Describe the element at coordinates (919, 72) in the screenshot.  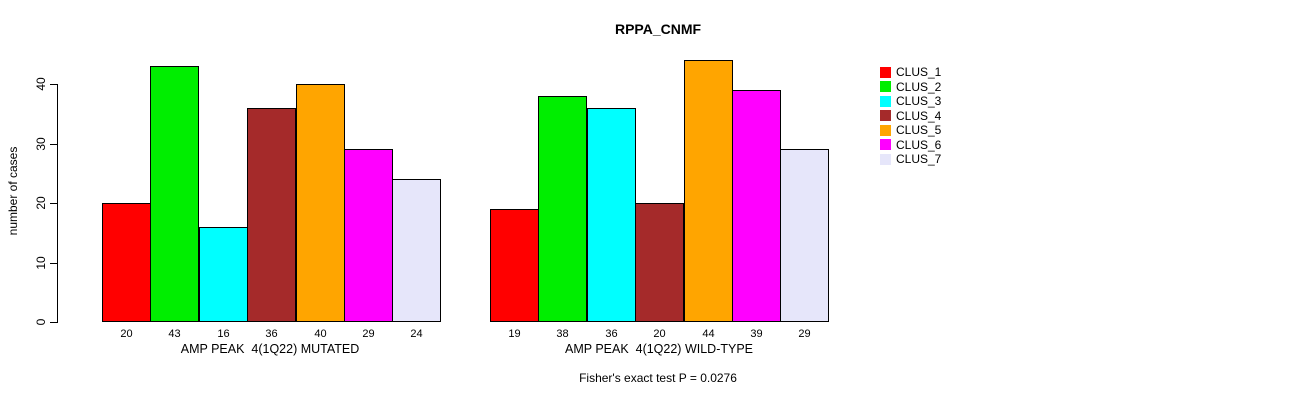
I see `legend-label: CLUS_1` at that location.